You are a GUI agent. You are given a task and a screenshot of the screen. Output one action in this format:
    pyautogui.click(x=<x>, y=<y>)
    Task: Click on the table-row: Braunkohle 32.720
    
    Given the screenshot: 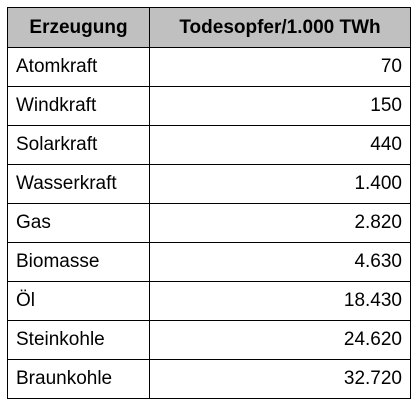 What is the action you would take?
    pyautogui.click(x=209, y=379)
    